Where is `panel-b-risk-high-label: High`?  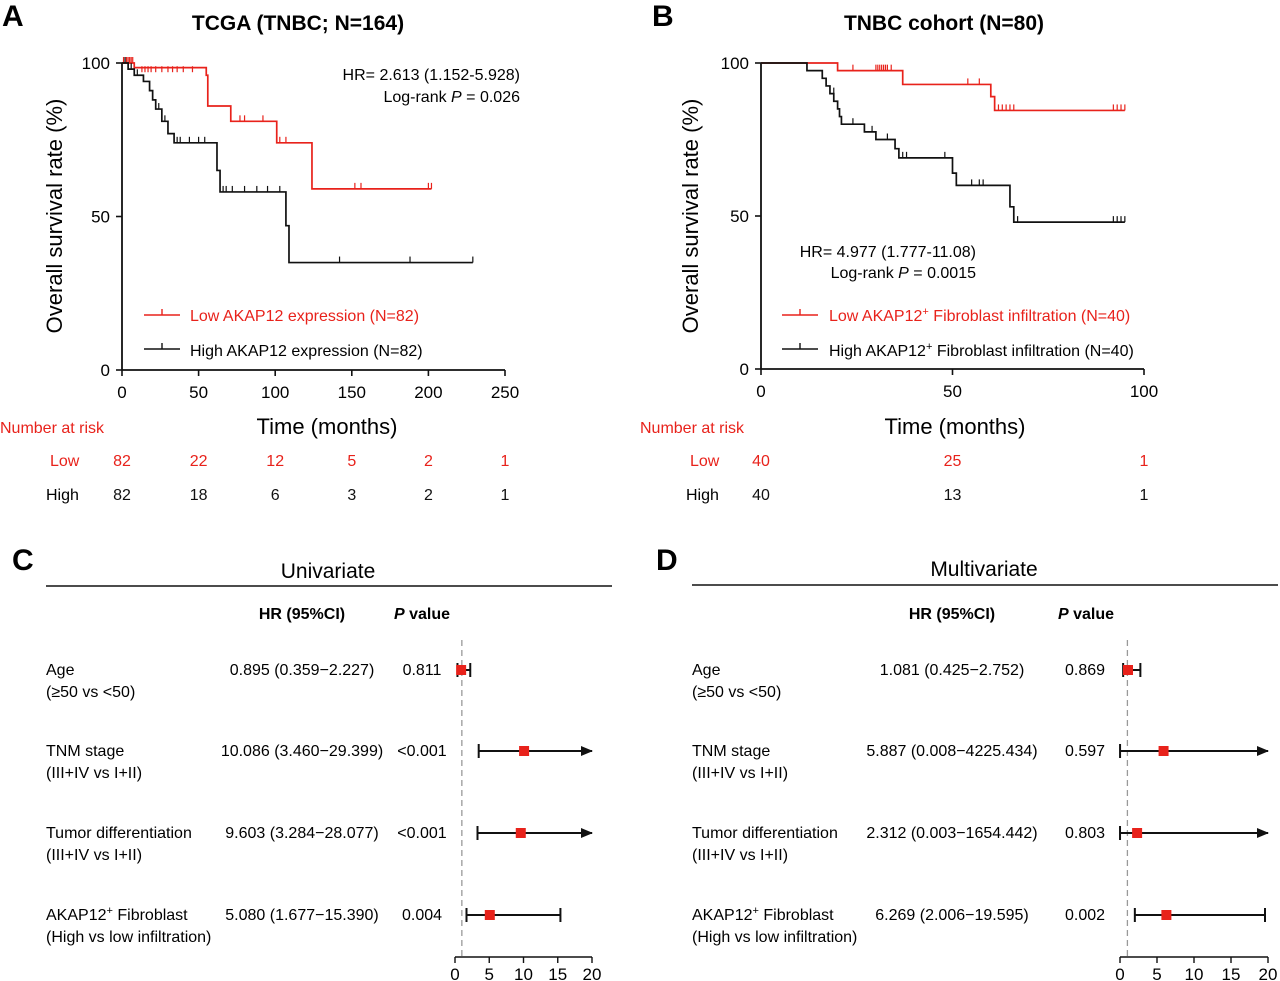 panel-b-risk-high-label: High is located at coordinates (702, 495).